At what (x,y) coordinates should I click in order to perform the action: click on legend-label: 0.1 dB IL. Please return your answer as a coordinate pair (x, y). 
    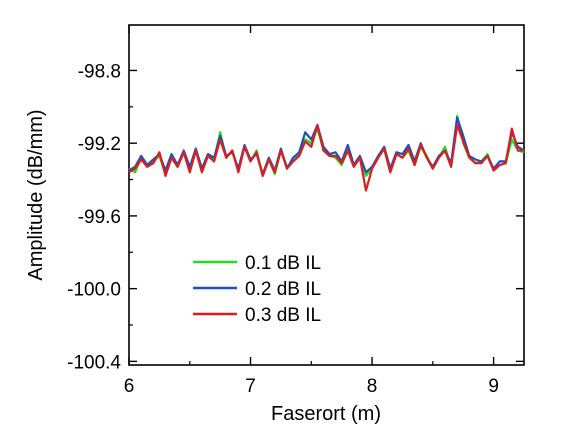
    Looking at the image, I should click on (283, 263).